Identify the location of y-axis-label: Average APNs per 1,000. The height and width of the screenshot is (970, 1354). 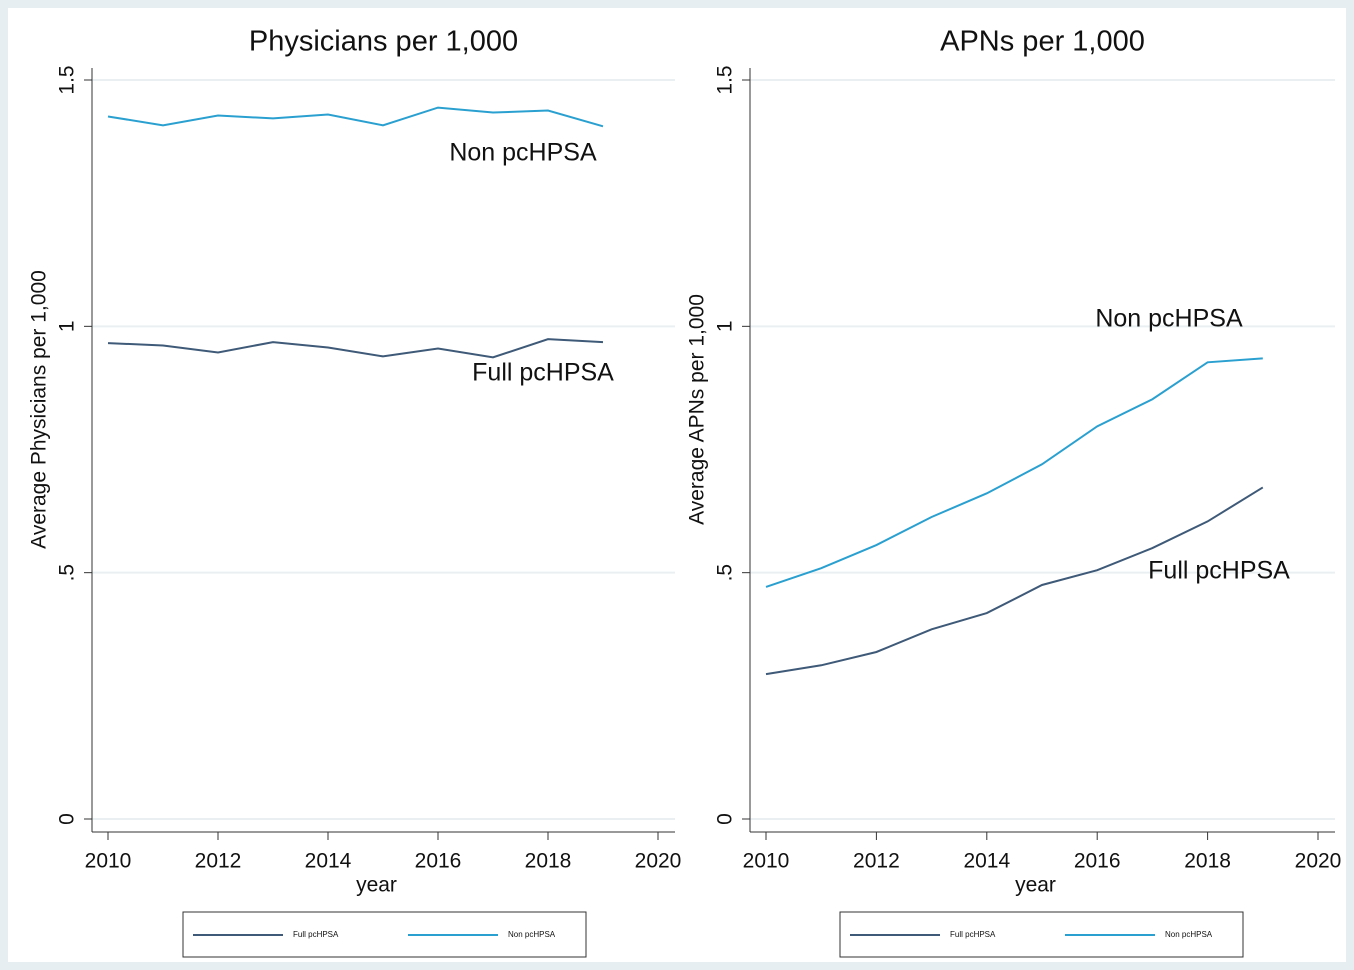
(697, 409).